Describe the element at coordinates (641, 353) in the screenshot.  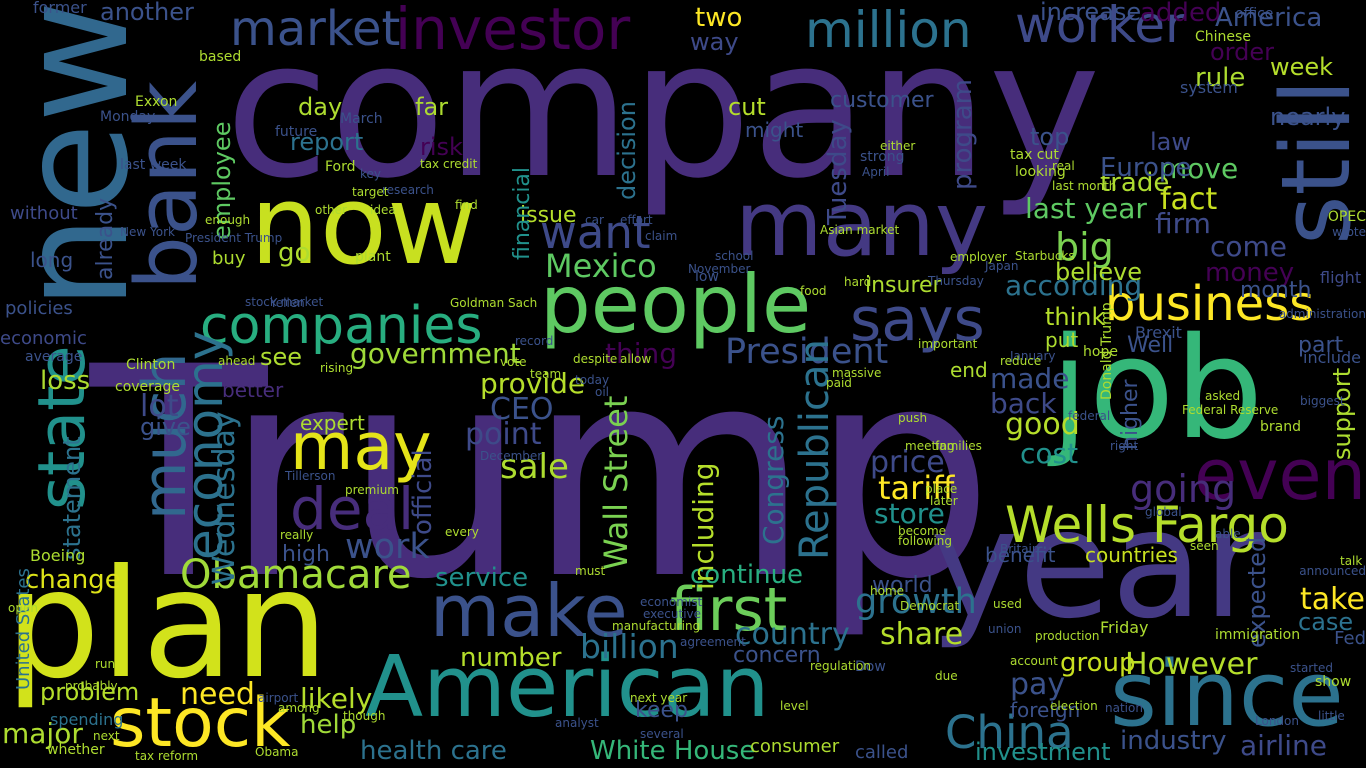
I see `word-thing: thing` at that location.